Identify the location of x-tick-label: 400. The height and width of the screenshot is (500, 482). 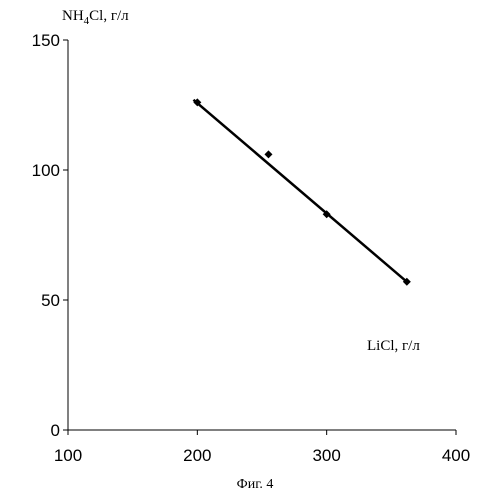
(456, 455).